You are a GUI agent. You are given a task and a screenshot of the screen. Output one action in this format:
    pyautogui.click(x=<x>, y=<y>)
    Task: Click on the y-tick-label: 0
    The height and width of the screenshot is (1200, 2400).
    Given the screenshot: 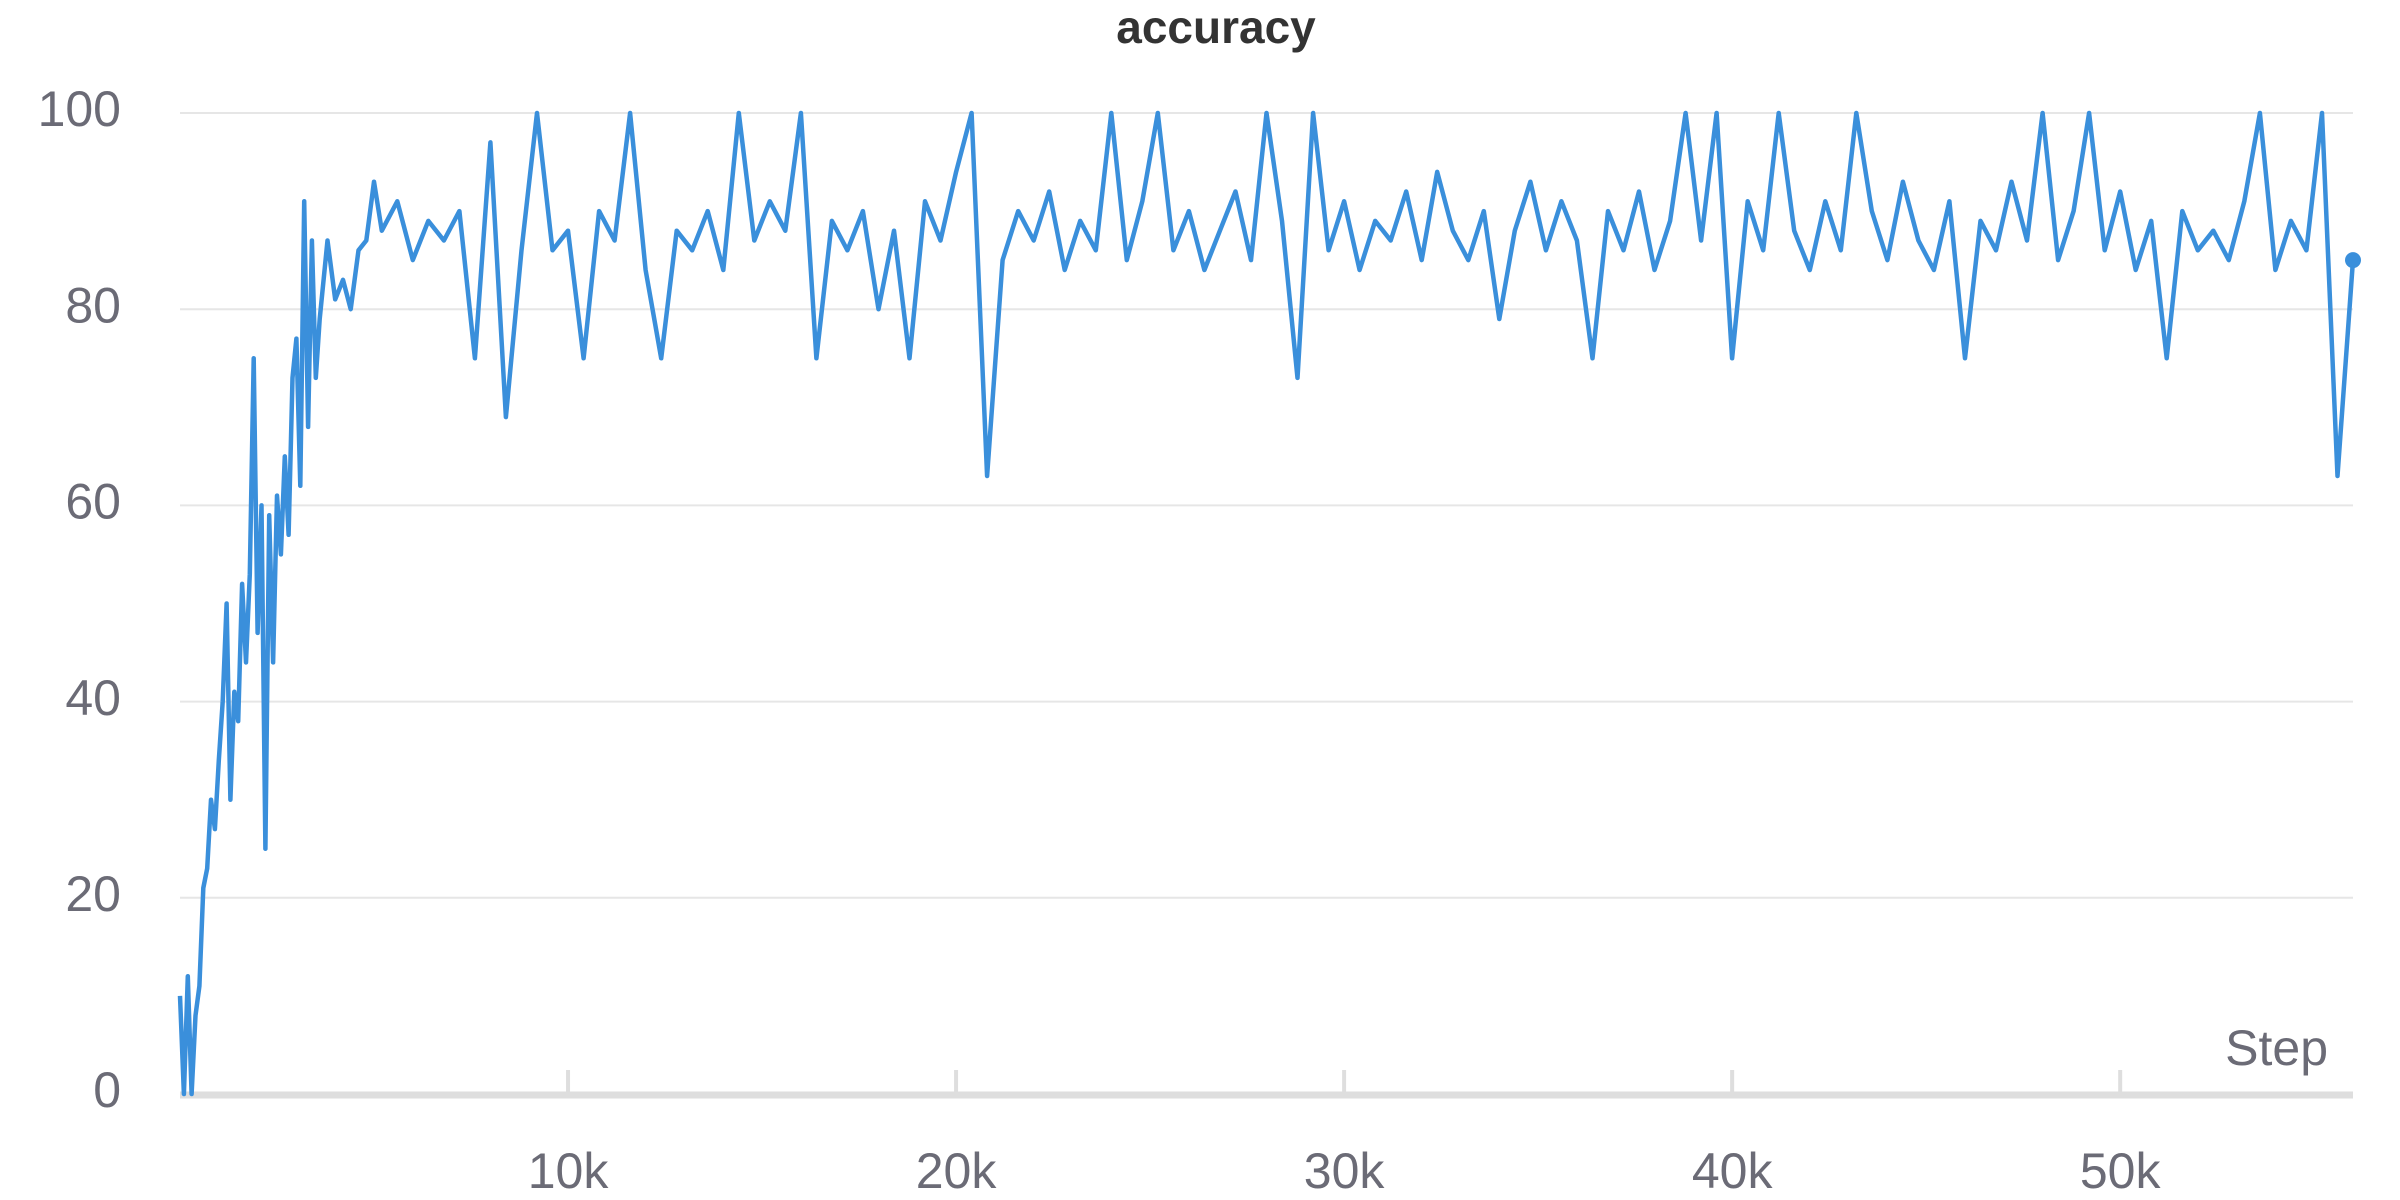 What is the action you would take?
    pyautogui.click(x=107, y=1090)
    